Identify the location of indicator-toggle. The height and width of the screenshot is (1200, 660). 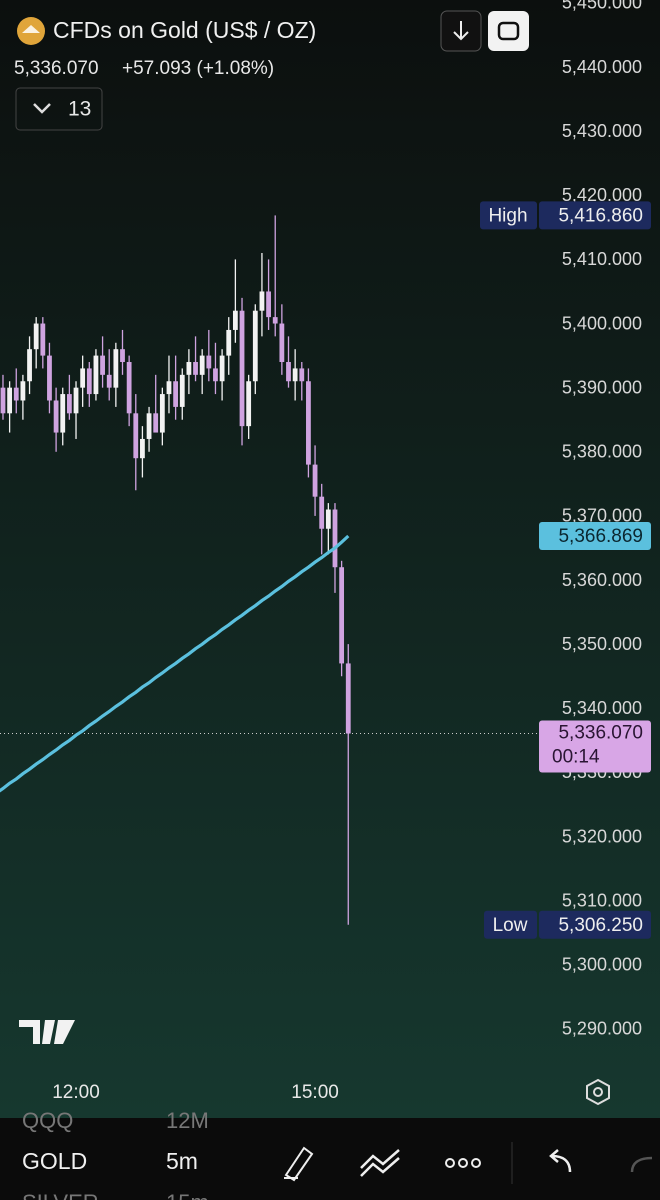
(59, 109).